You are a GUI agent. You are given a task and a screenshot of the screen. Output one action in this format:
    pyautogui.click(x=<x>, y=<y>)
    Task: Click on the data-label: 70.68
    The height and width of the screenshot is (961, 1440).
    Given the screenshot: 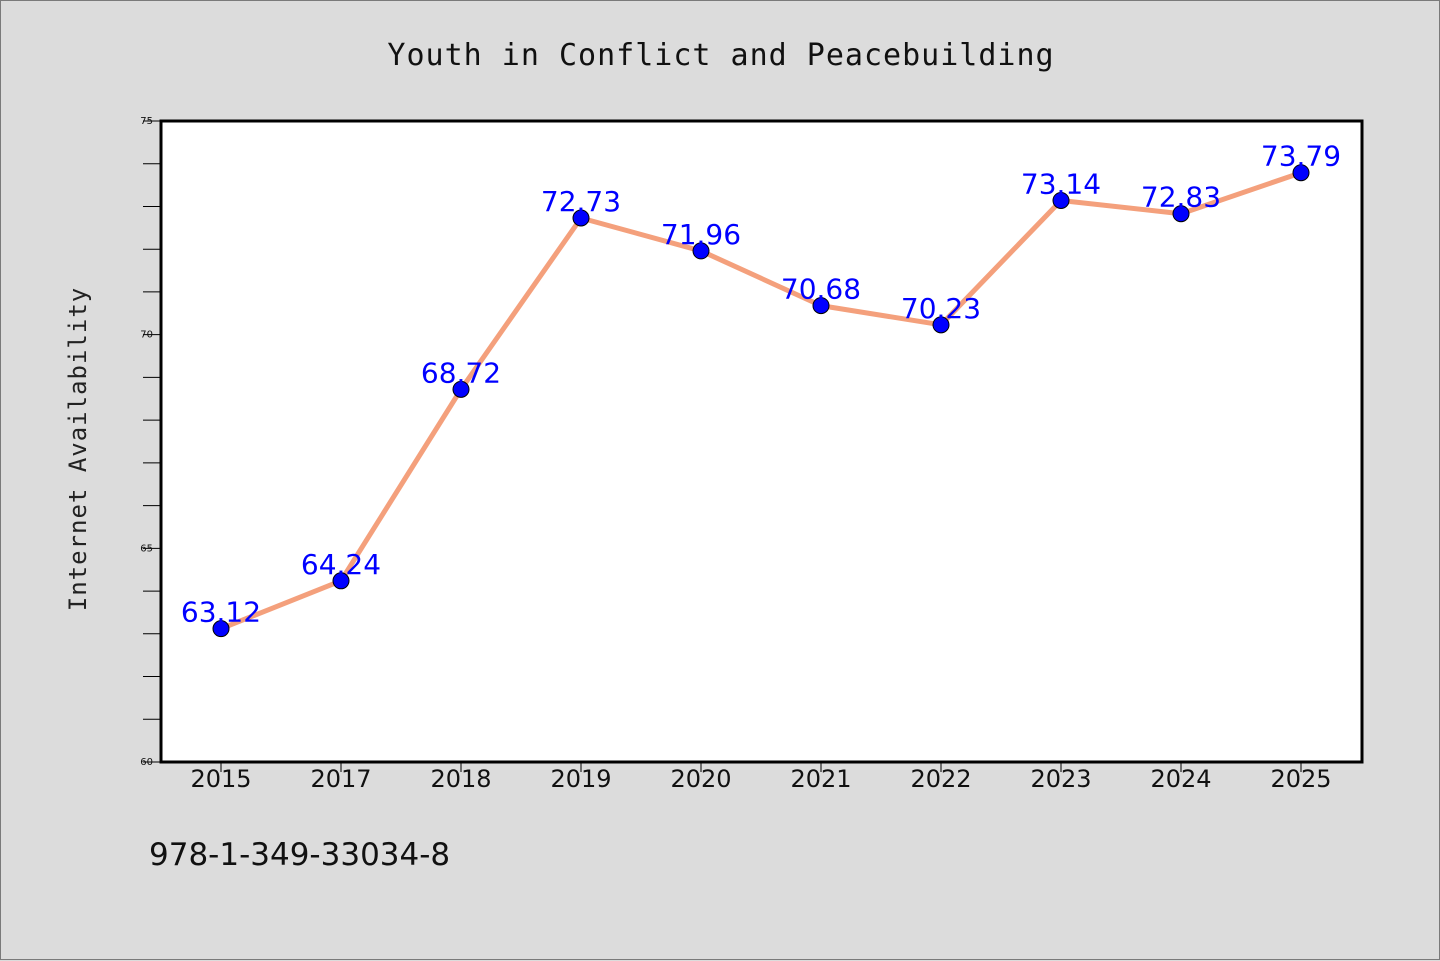 What is the action you would take?
    pyautogui.click(x=821, y=289)
    